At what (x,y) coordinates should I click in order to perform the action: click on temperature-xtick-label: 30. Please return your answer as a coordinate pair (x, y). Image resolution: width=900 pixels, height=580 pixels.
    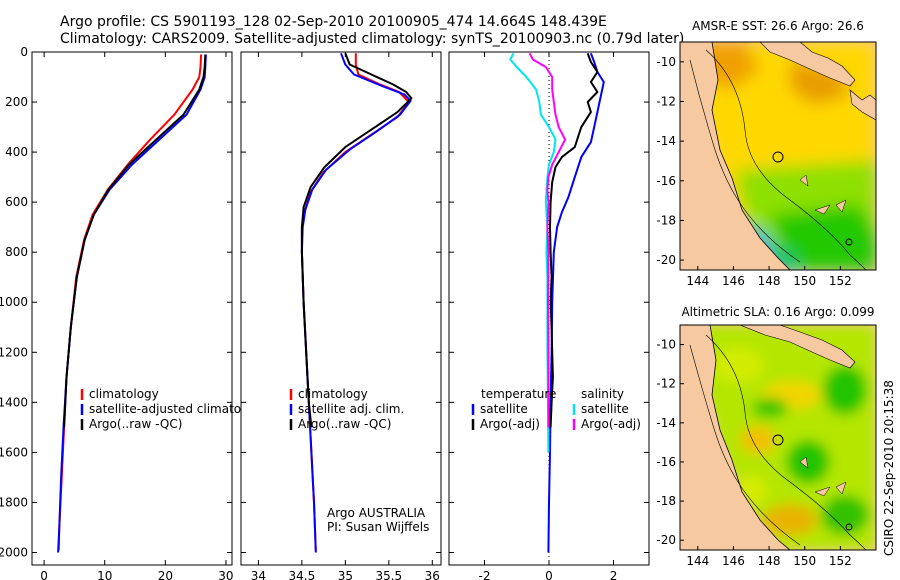
    Looking at the image, I should click on (225, 574).